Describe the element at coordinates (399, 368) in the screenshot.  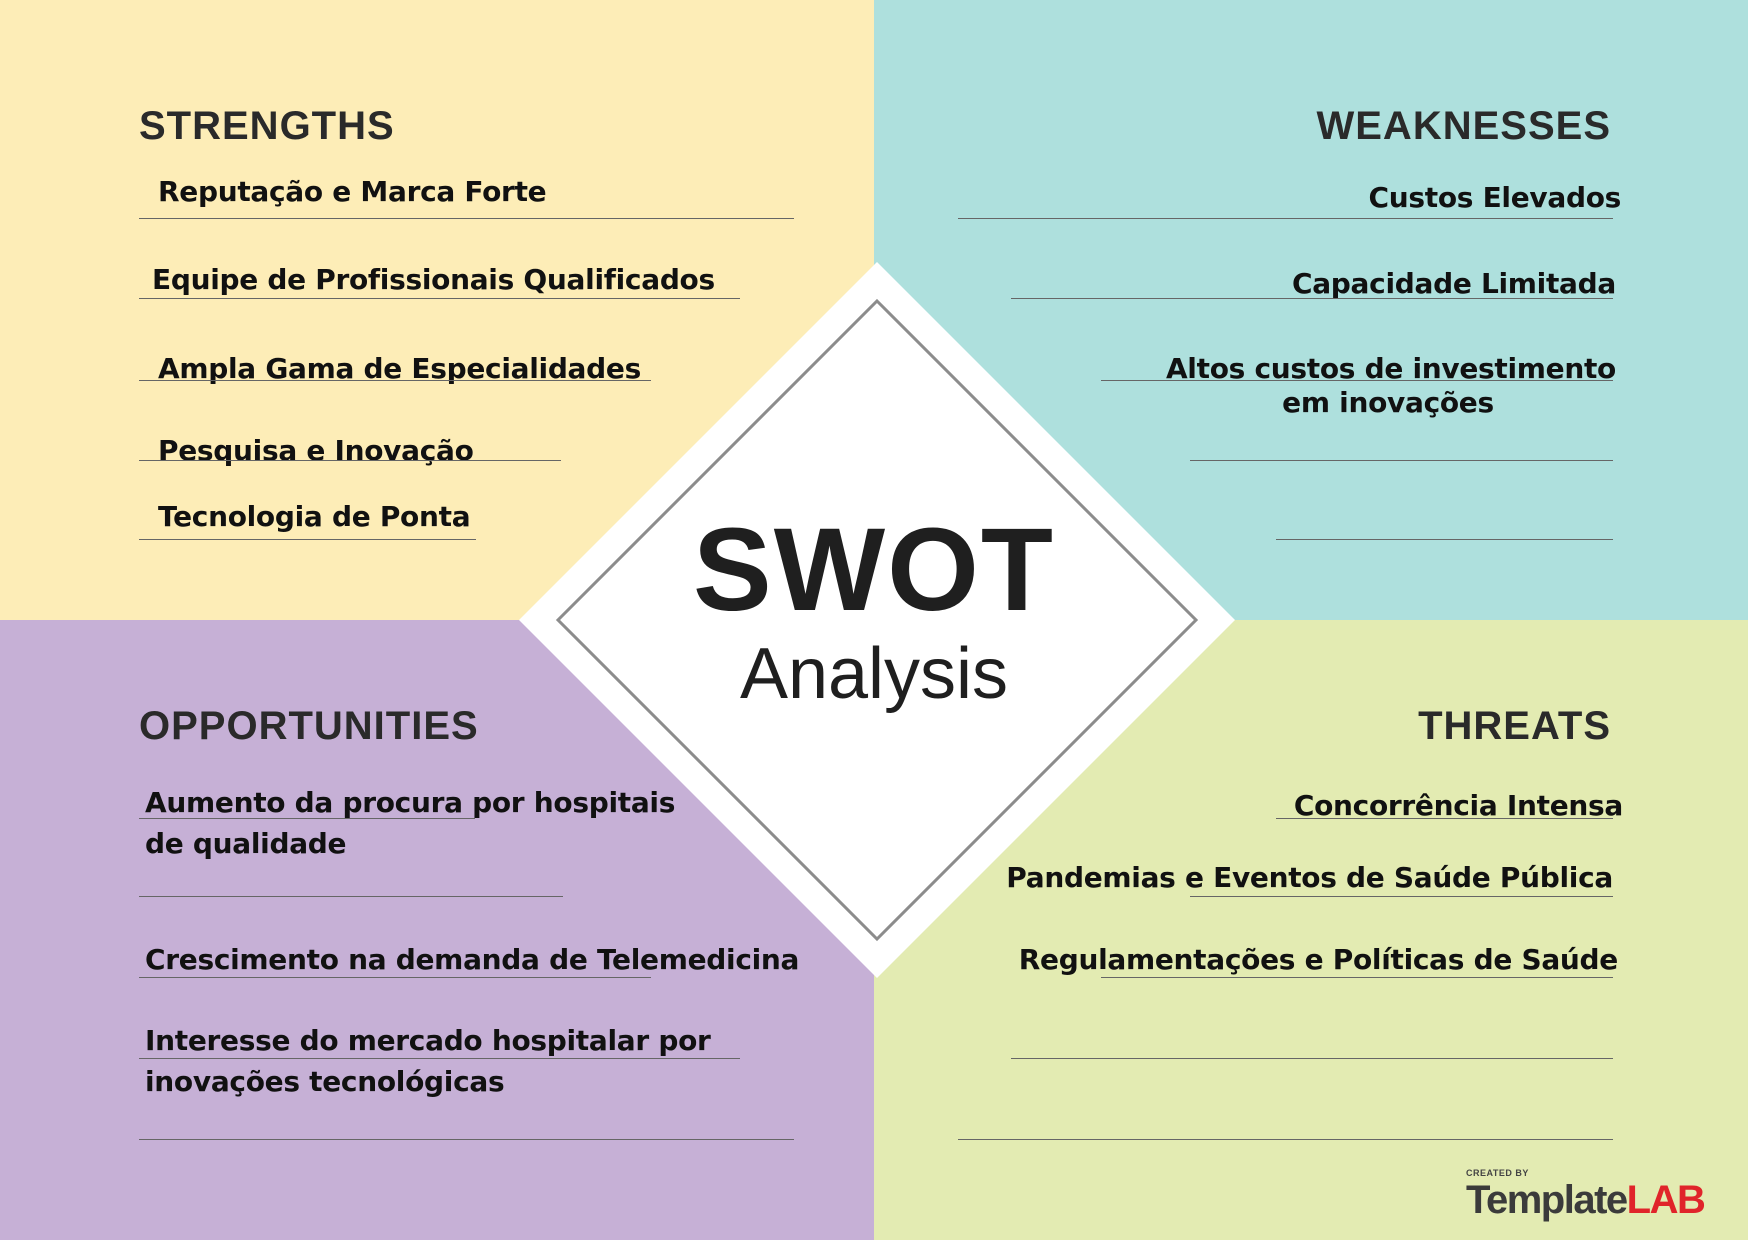
I see `strength-item: Ampla Gama de Especialidades` at that location.